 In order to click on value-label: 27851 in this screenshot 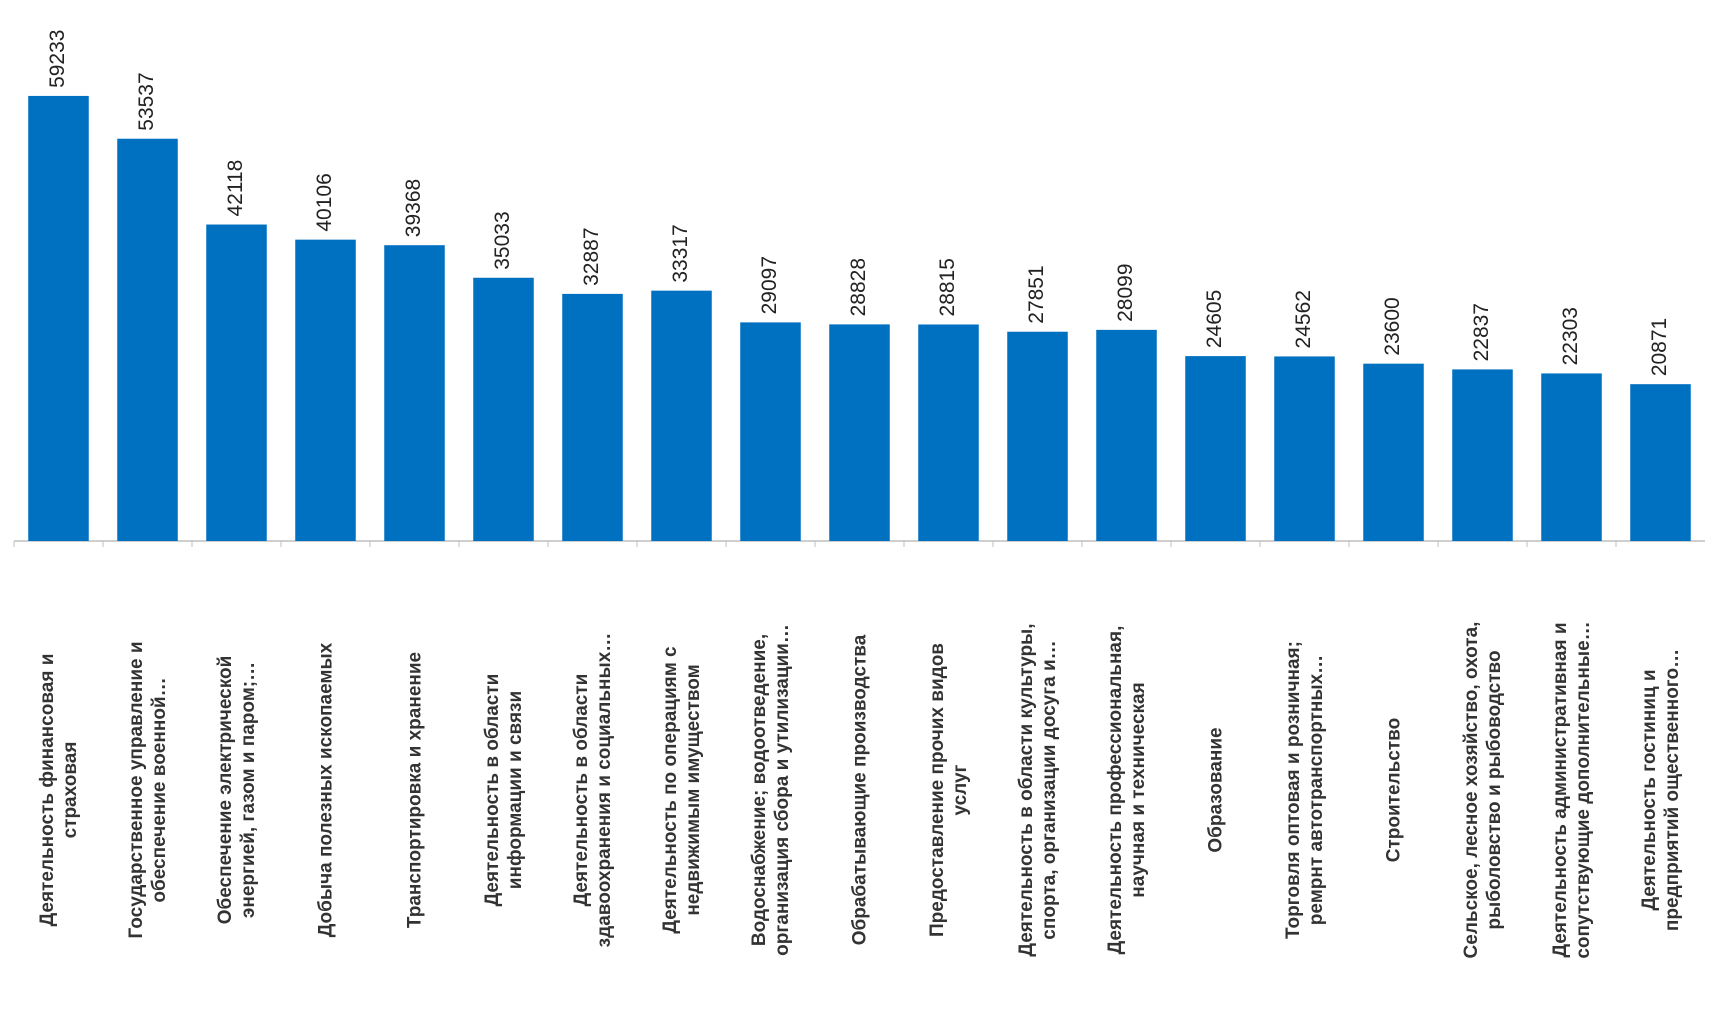, I will do `click(1036, 294)`.